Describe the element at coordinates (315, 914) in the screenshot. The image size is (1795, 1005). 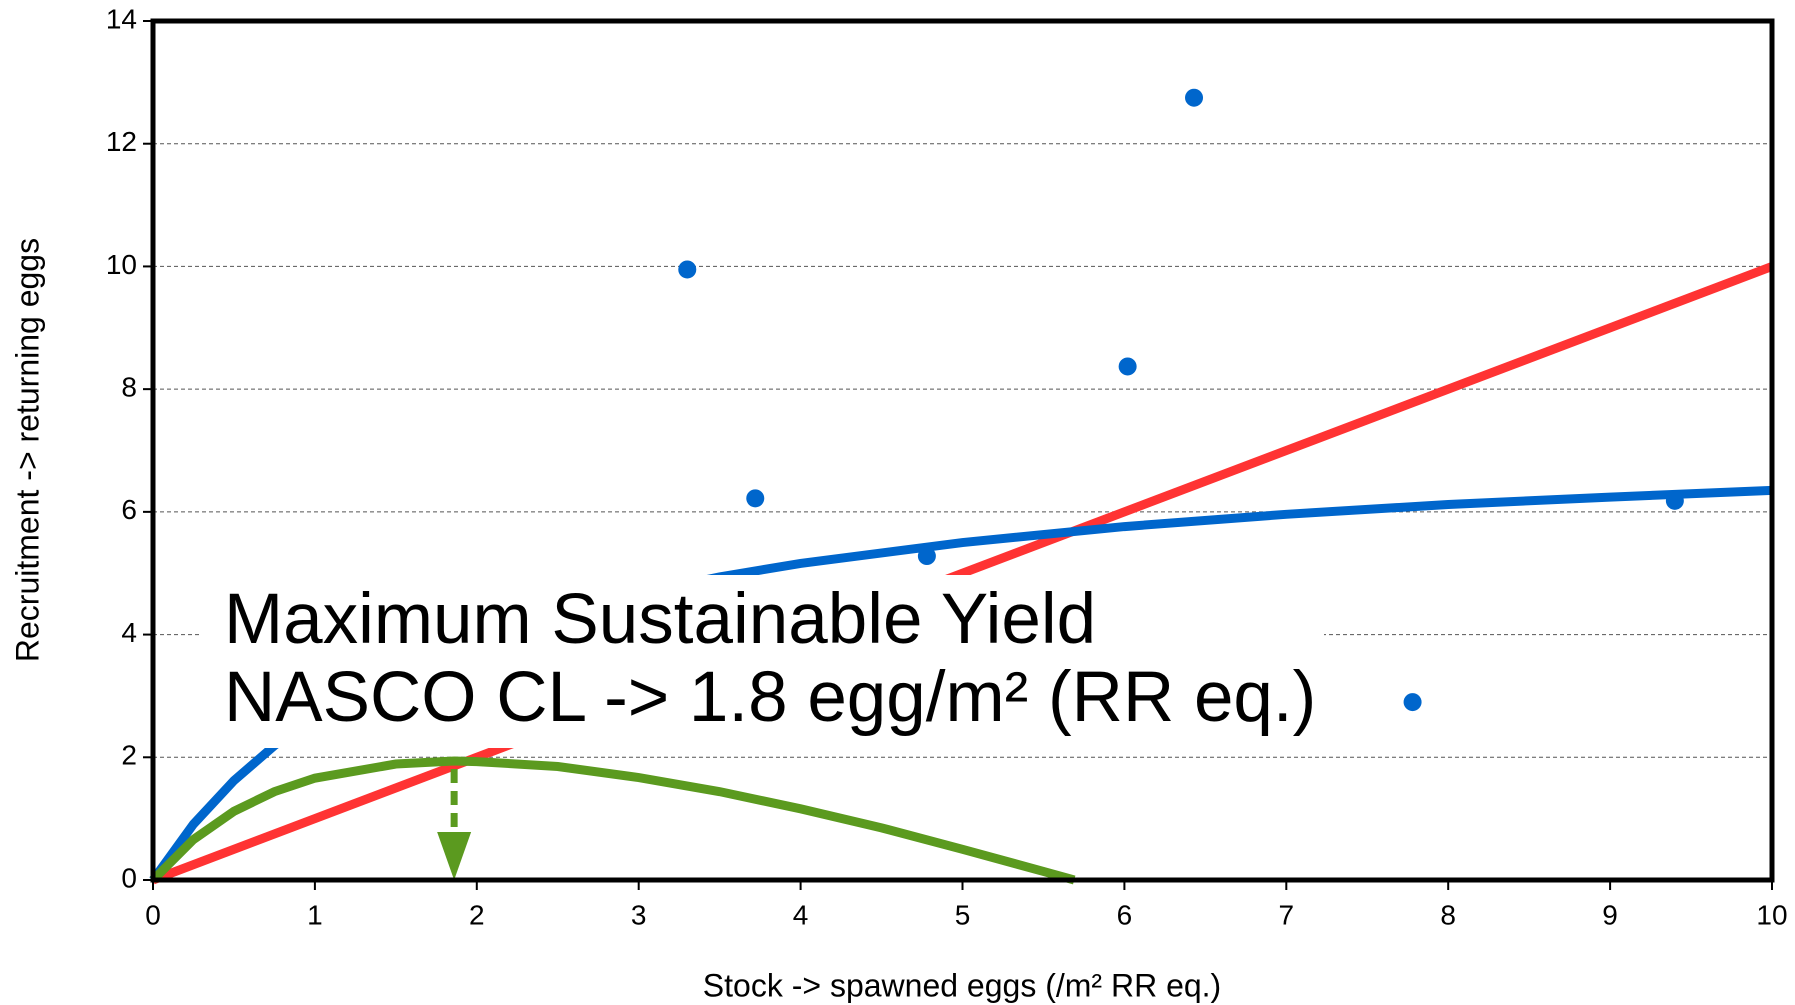
I see `x-tick-label: 1` at that location.